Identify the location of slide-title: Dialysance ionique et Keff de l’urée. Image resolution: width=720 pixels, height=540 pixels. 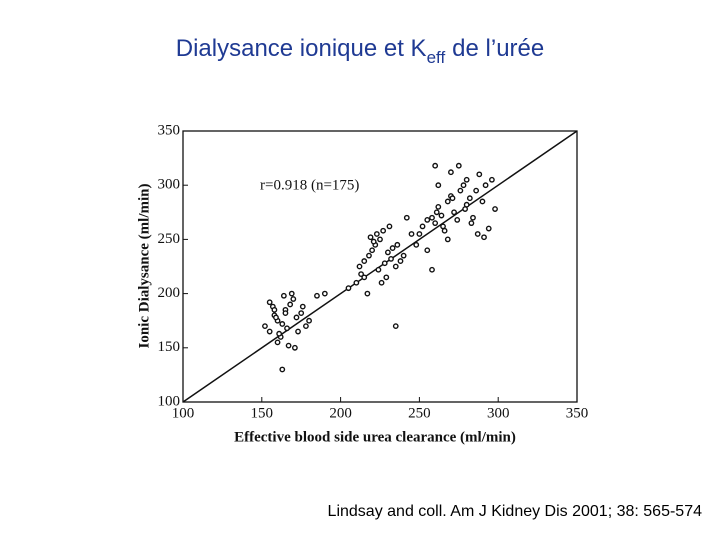
(360, 51).